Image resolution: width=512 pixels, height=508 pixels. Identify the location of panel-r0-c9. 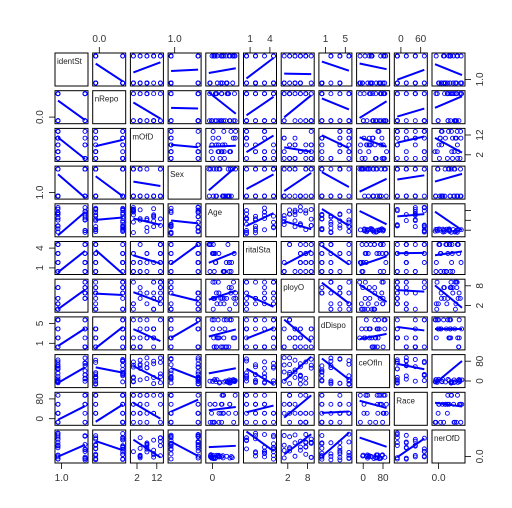
(410, 69).